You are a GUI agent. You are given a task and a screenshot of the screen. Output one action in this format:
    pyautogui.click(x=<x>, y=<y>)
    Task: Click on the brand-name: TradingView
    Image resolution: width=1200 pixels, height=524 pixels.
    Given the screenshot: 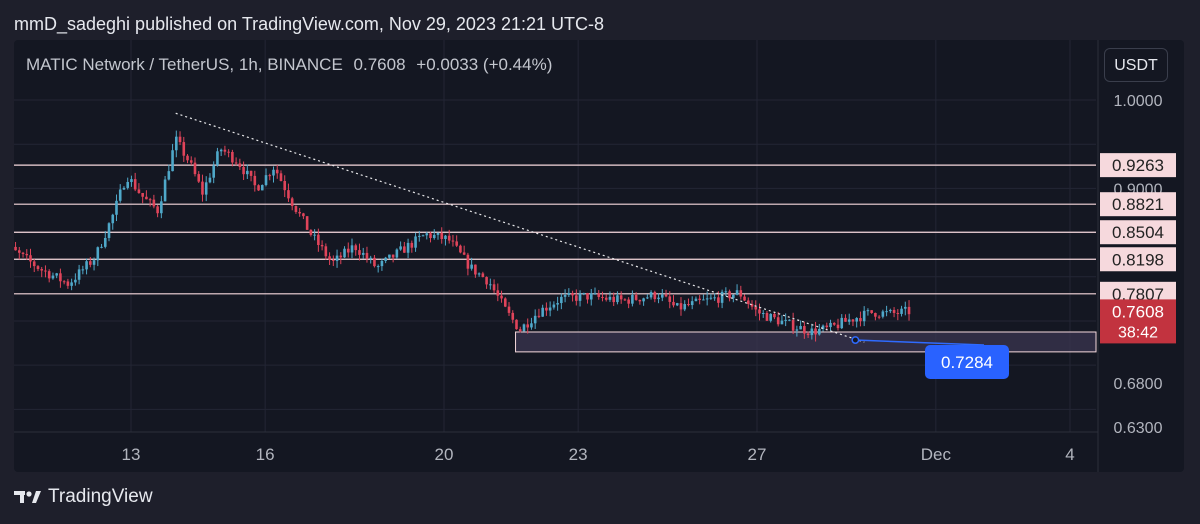 What is the action you would take?
    pyautogui.click(x=100, y=496)
    